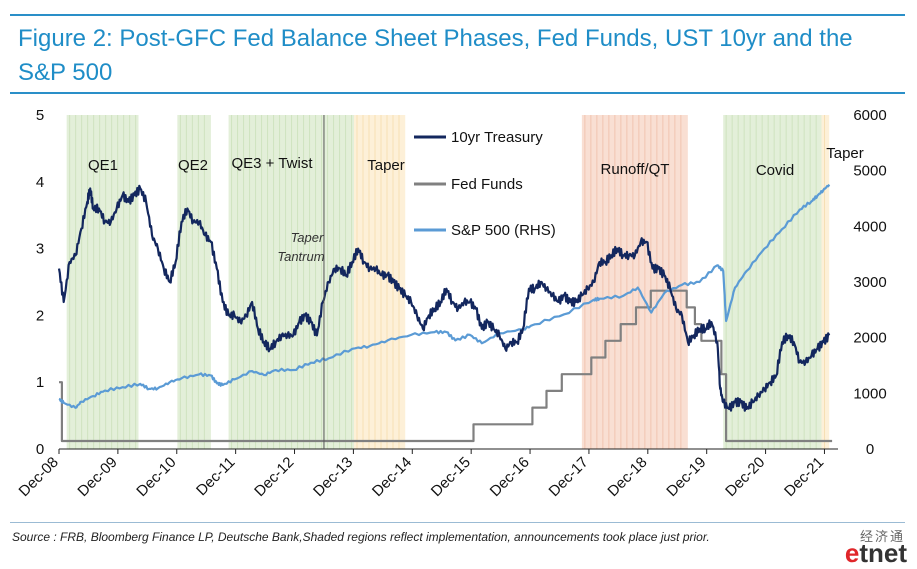  Describe the element at coordinates (869, 393) in the screenshot. I see `y-right-tick-label: 1000` at that location.